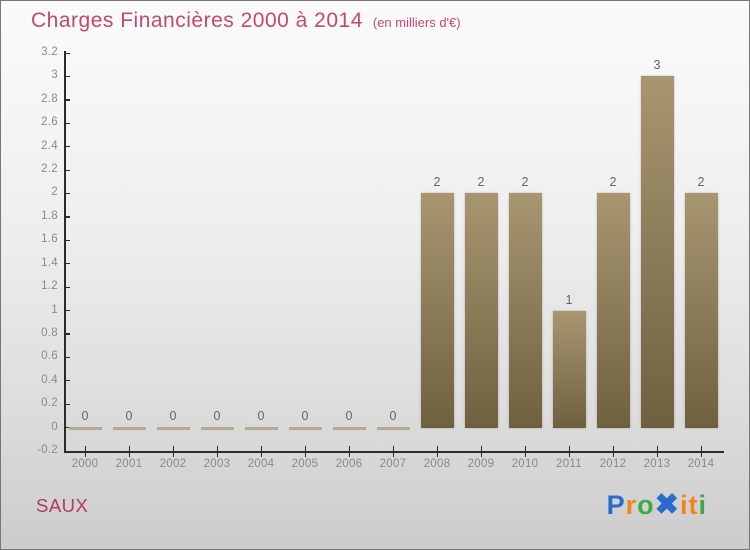 The height and width of the screenshot is (550, 750). I want to click on y-tick-label: 1.2, so click(49, 286).